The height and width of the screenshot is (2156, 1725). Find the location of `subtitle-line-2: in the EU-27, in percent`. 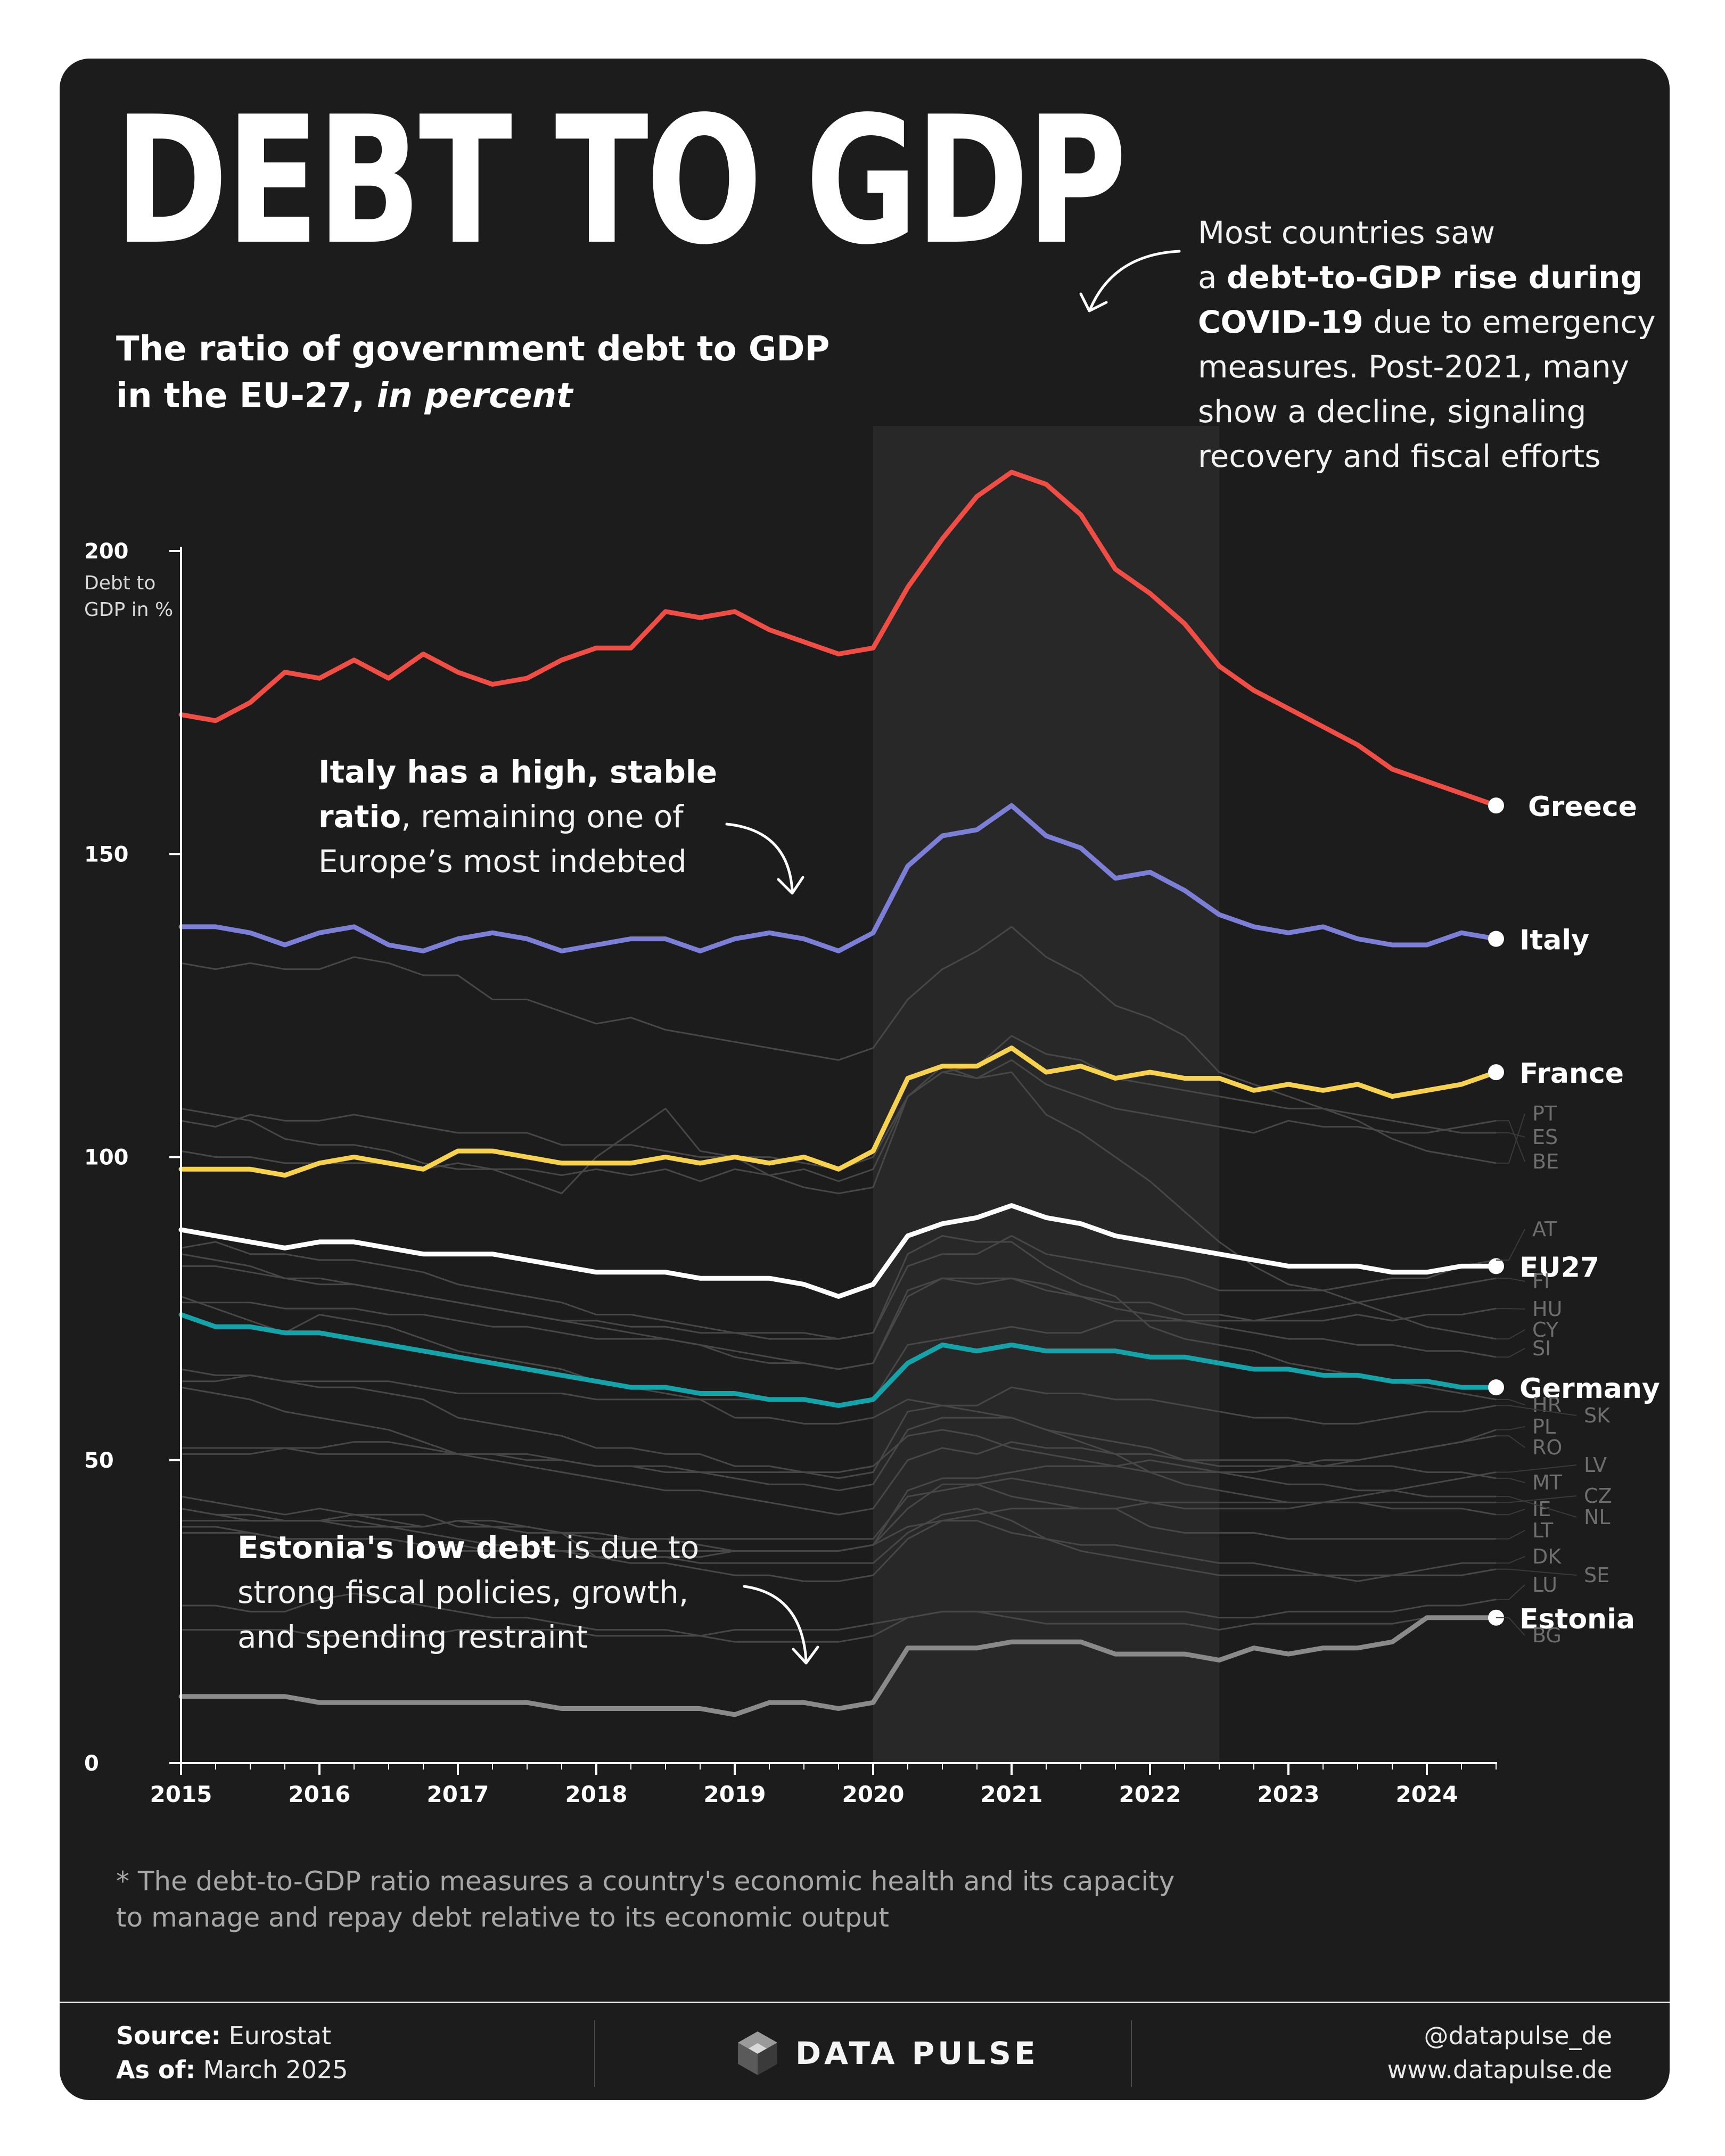

subtitle-line-2: in the EU-27, in percent is located at coordinates (515, 396).